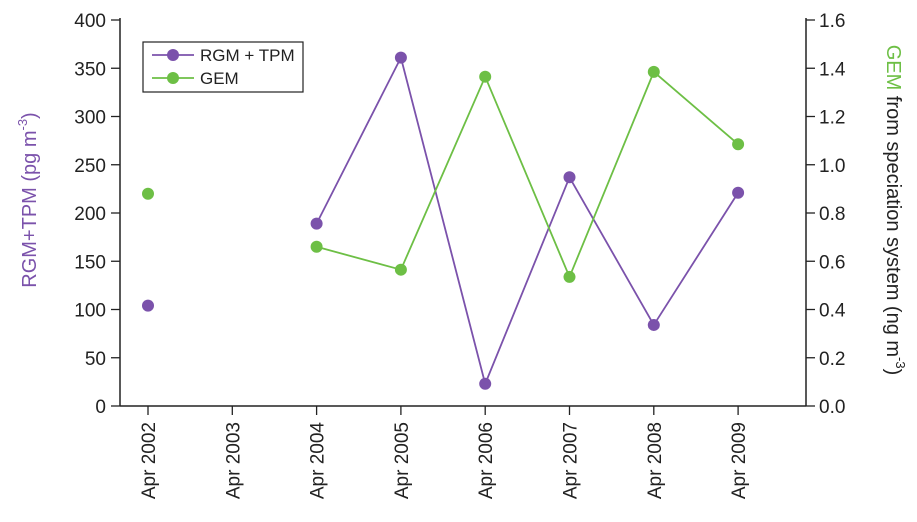 Image resolution: width=917 pixels, height=522 pixels. I want to click on y-right-label-sup: -3, so click(900, 363).